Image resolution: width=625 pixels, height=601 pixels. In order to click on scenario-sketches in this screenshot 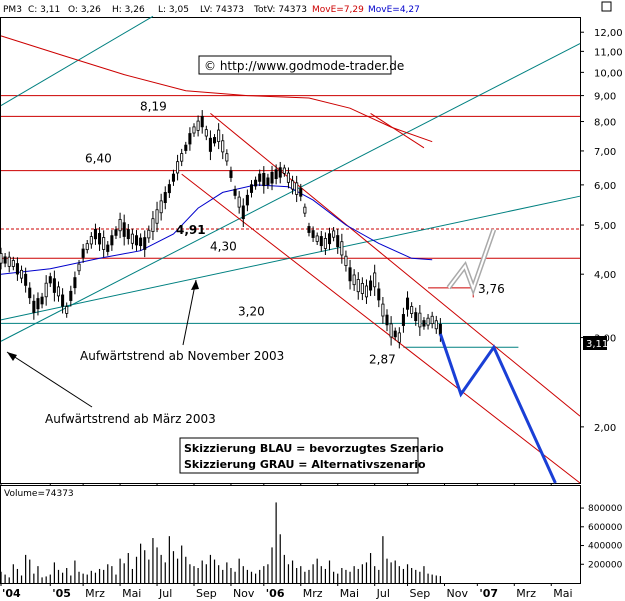, I will do `click(497, 356)`.